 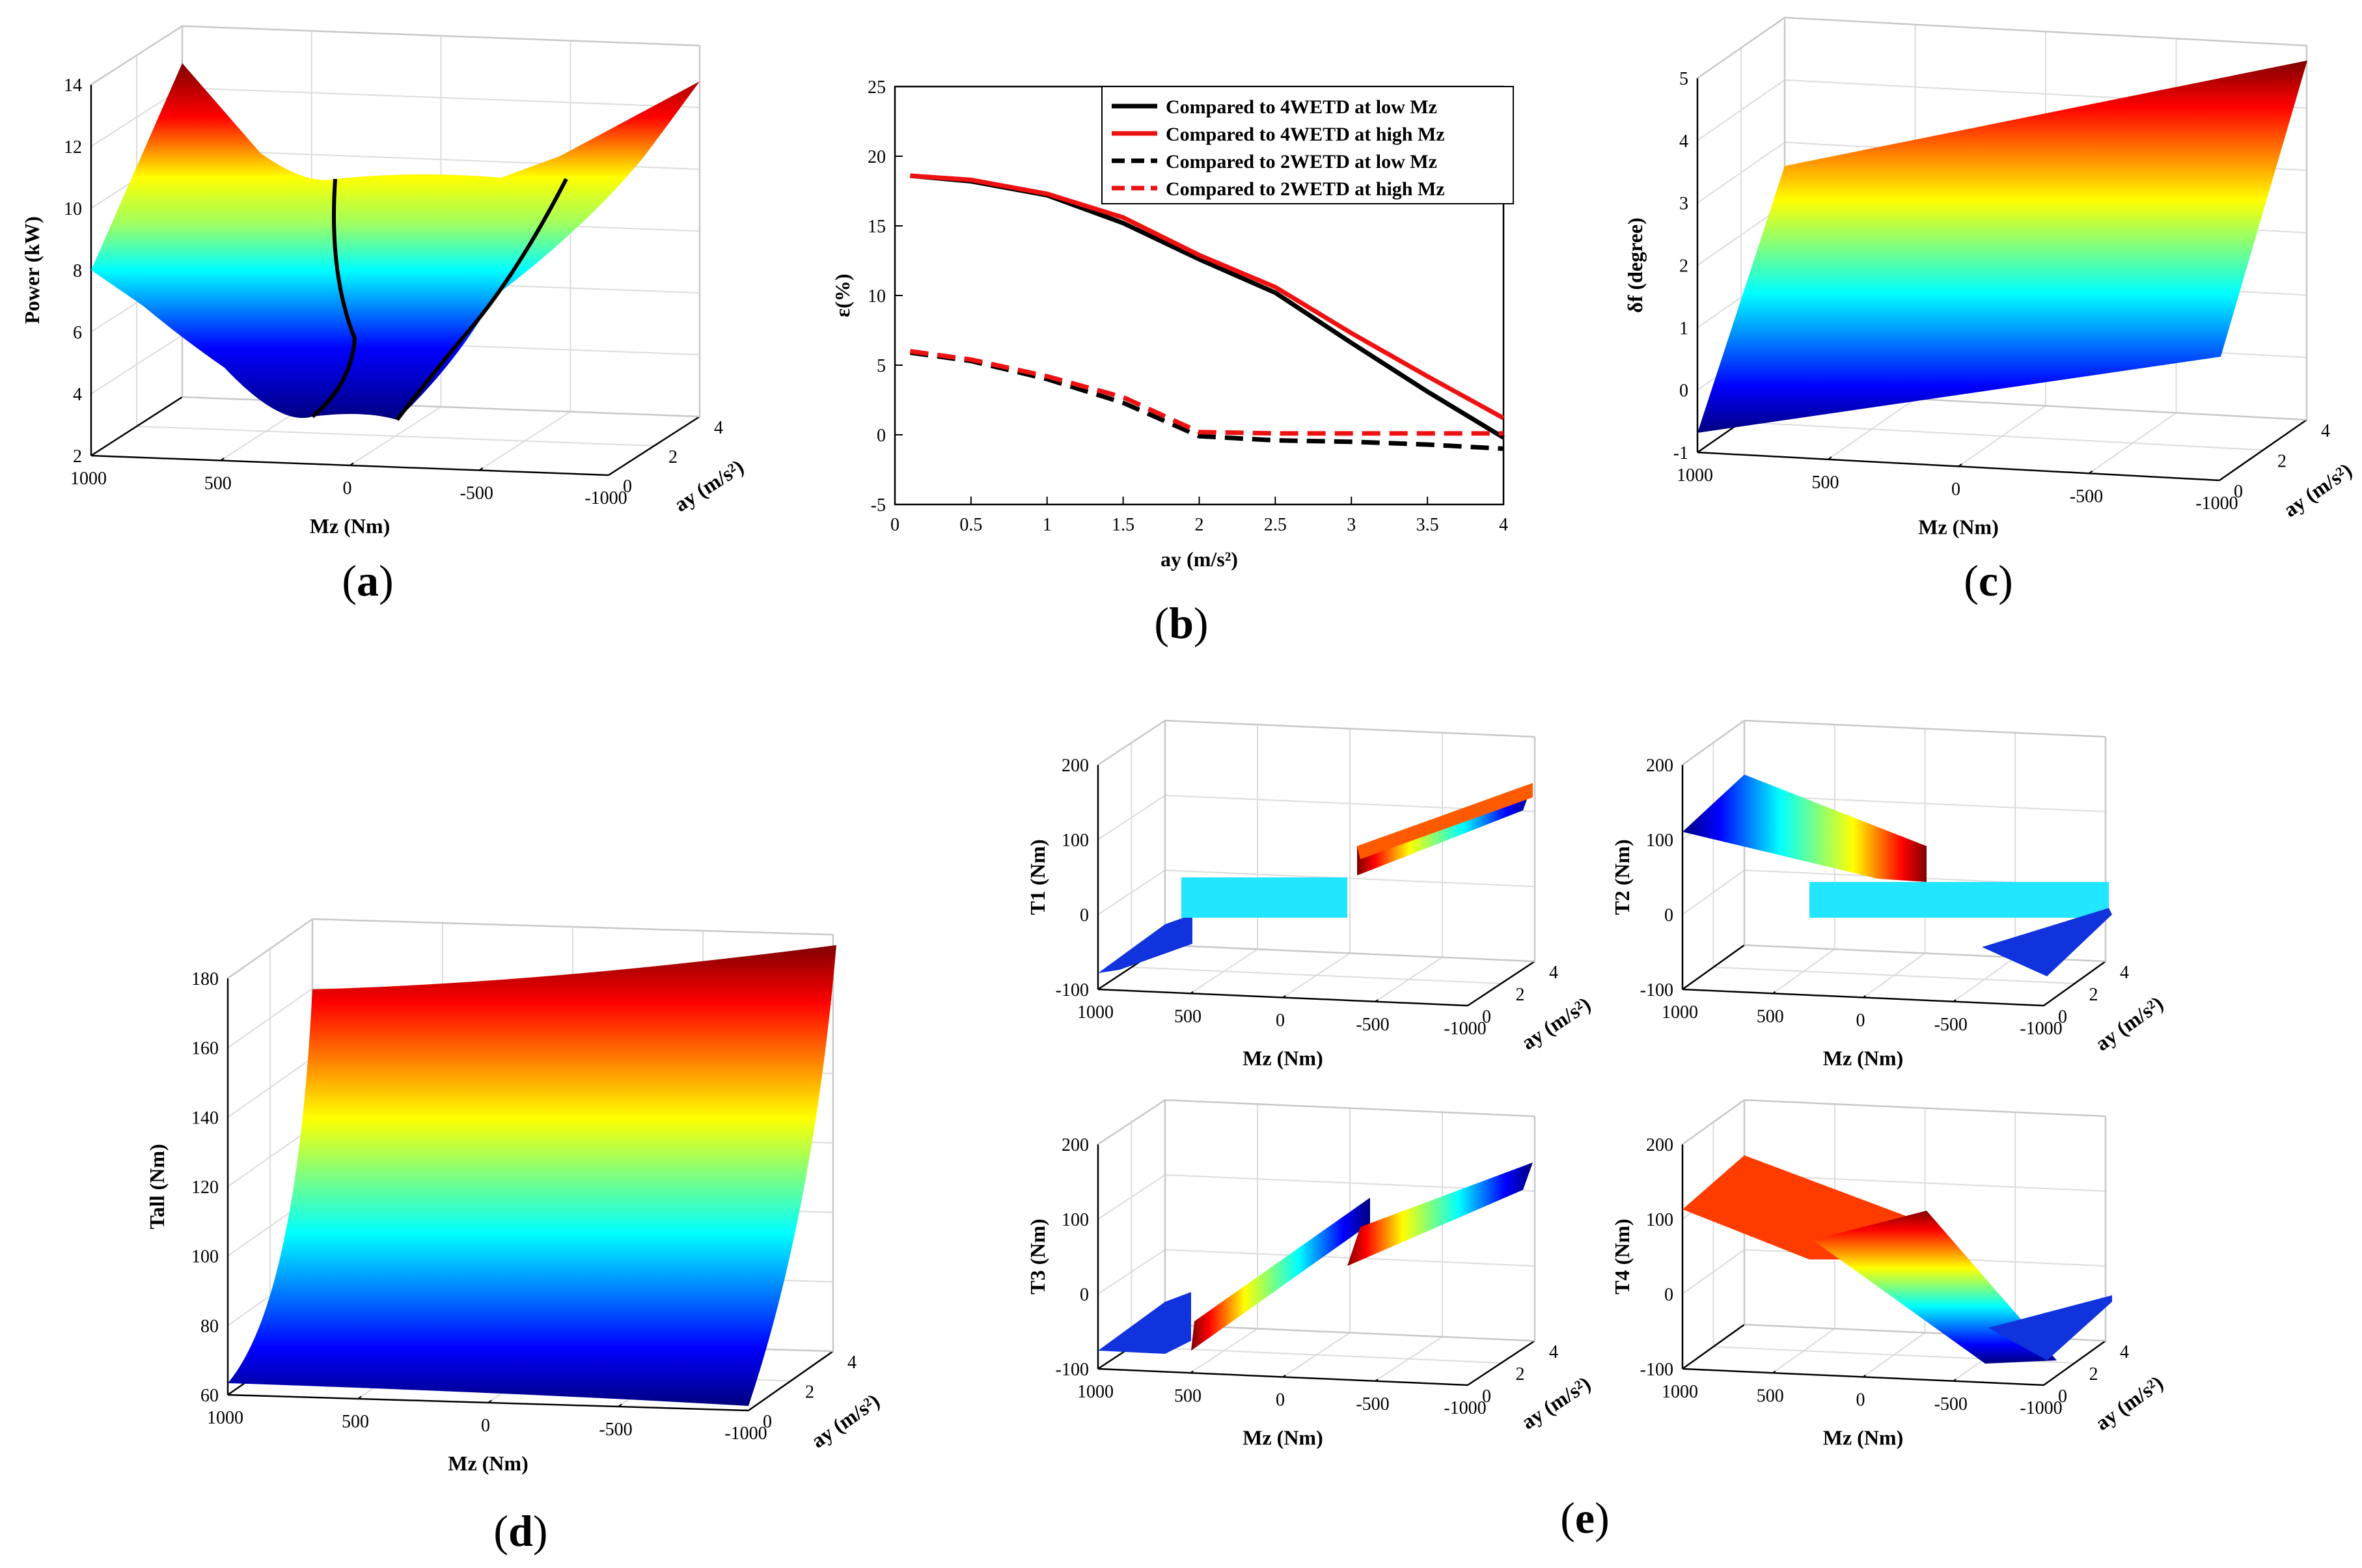 I want to click on tick-label-z: 1, so click(x=1684, y=328).